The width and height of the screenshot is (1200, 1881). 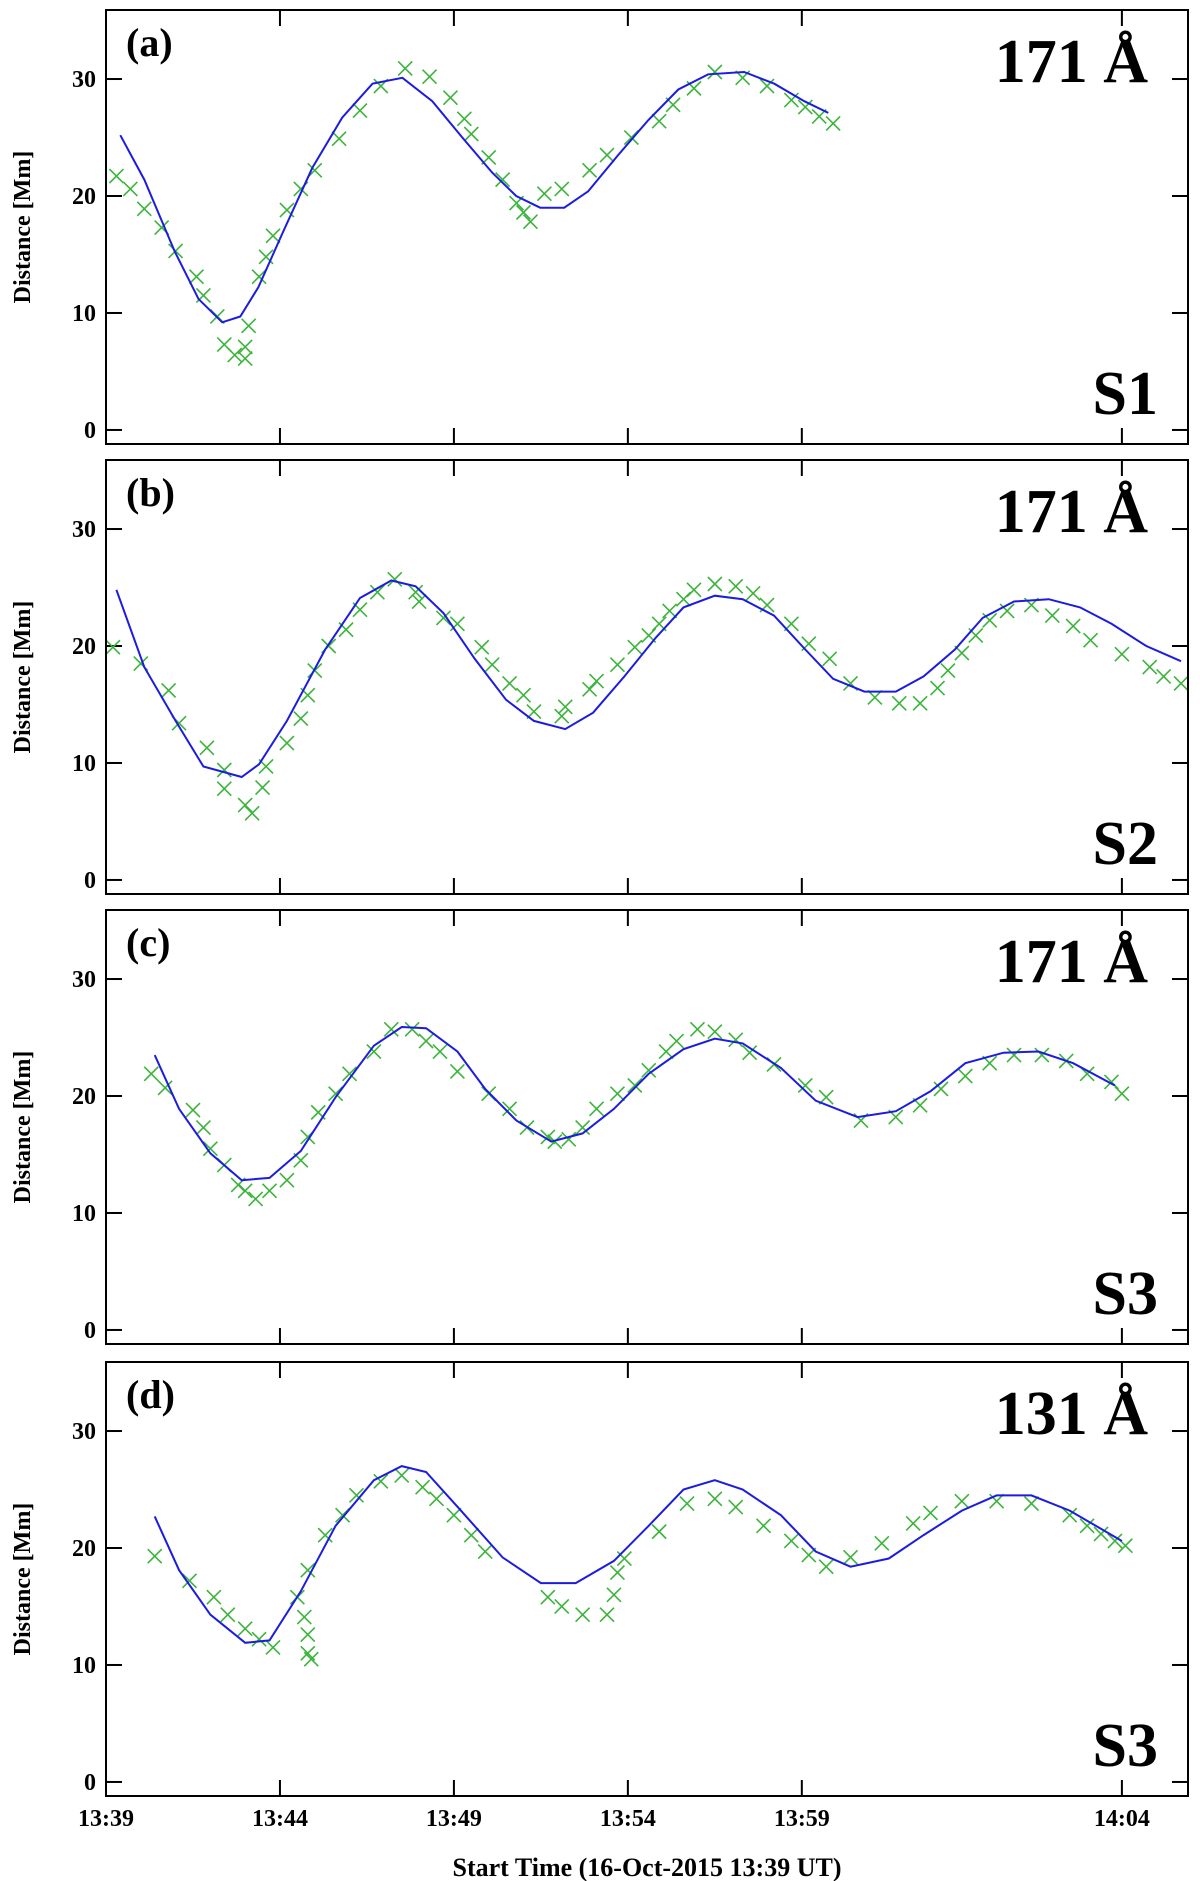 What do you see at coordinates (150, 492) in the screenshot?
I see `panel-label: (b)` at bounding box center [150, 492].